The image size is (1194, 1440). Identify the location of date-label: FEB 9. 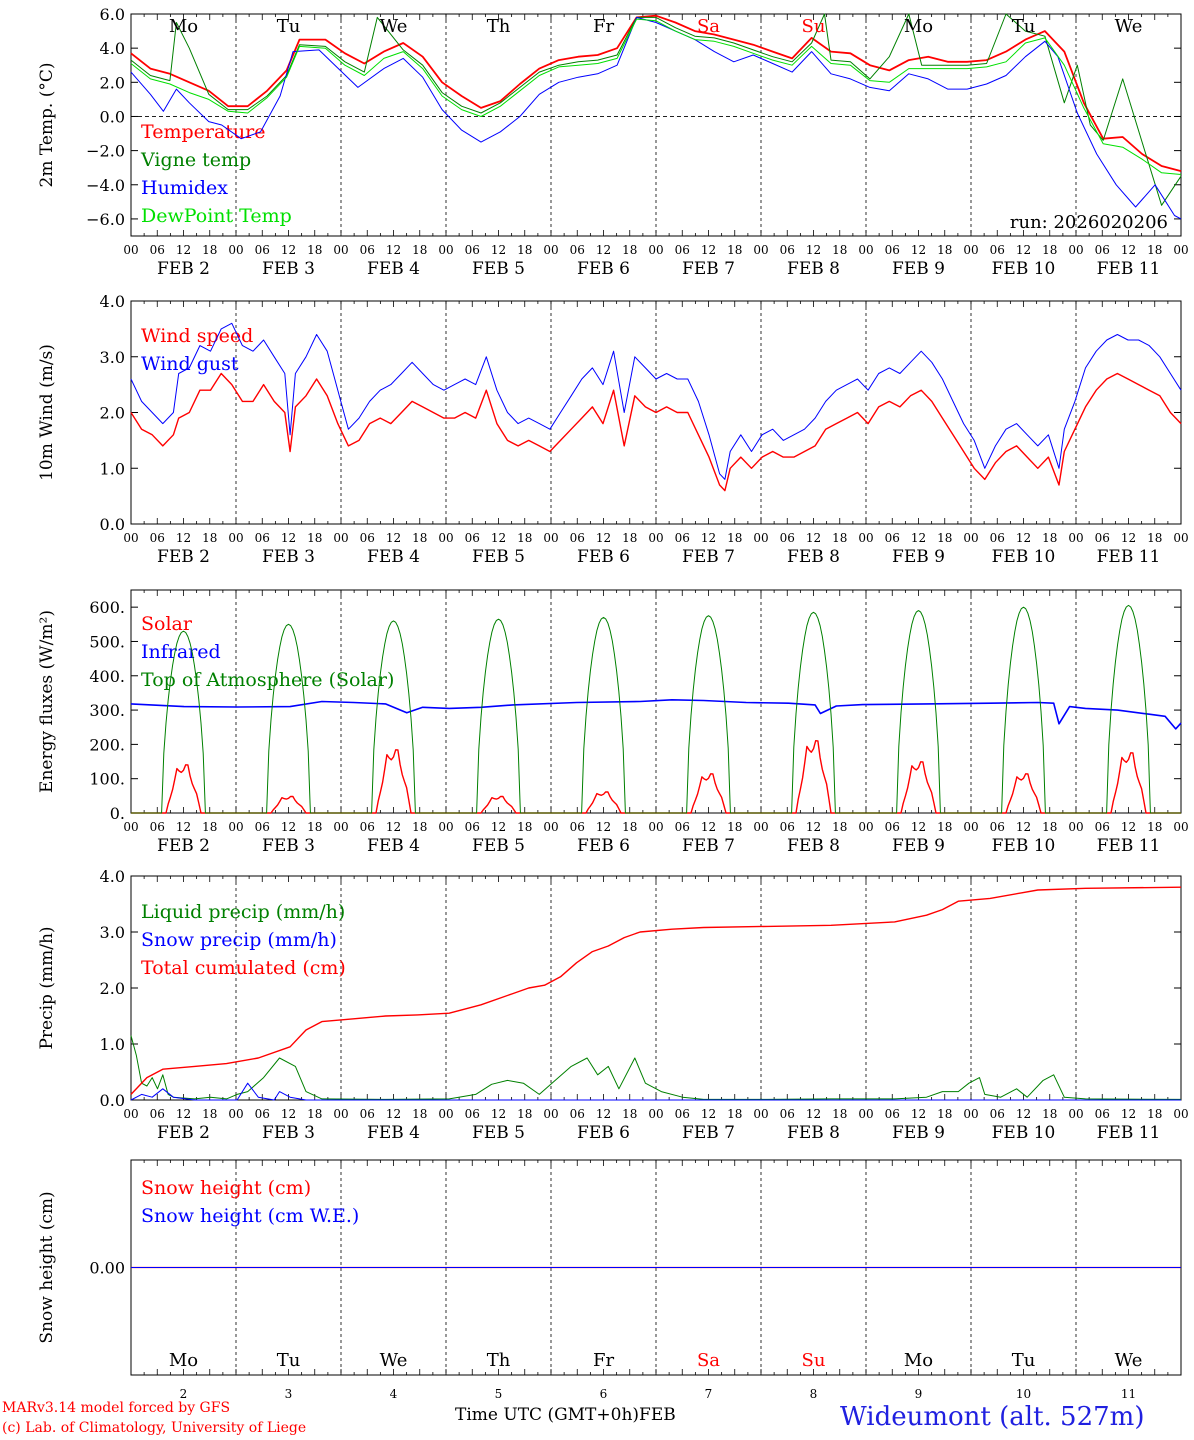
(918, 269).